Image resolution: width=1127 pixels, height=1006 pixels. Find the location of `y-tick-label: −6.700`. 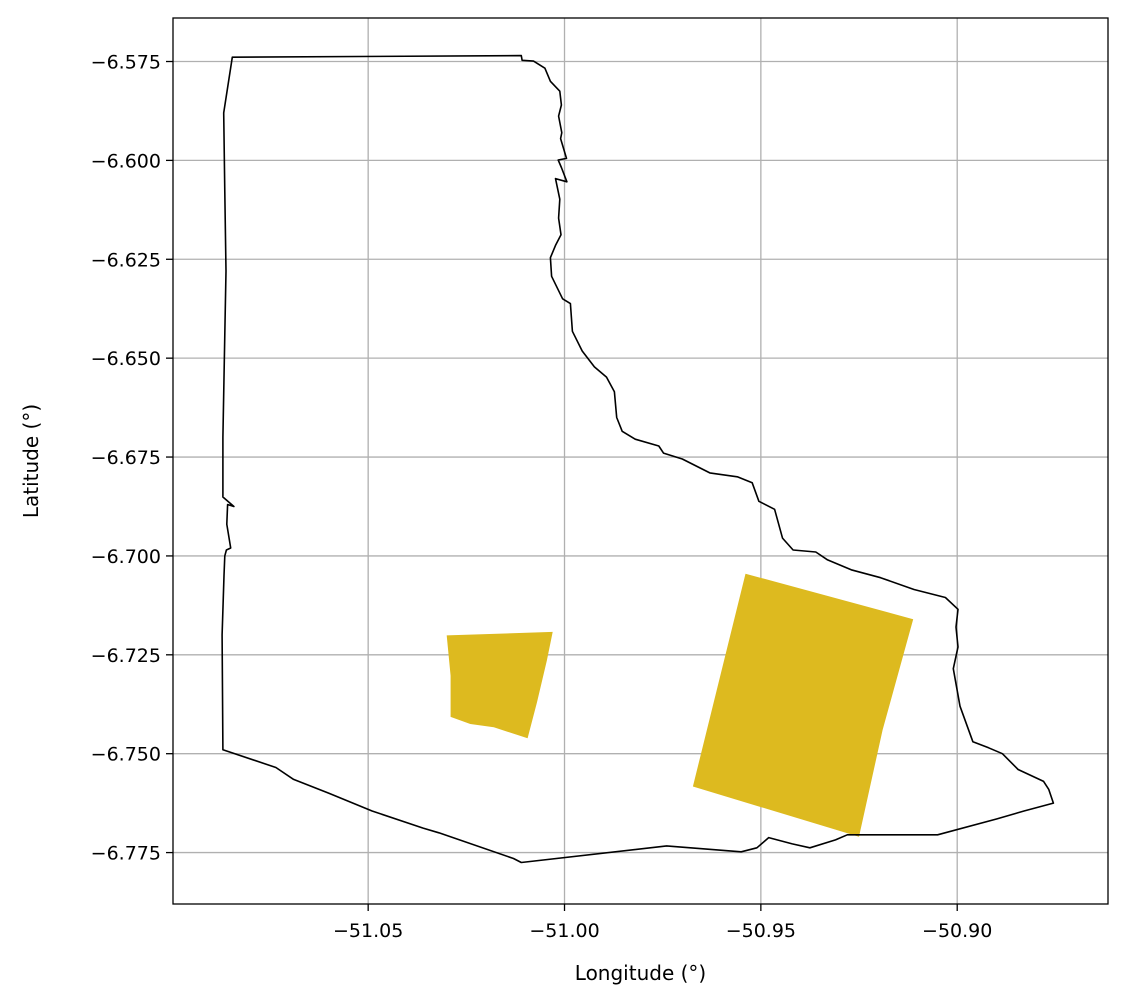

y-tick-label: −6.700 is located at coordinates (126, 557).